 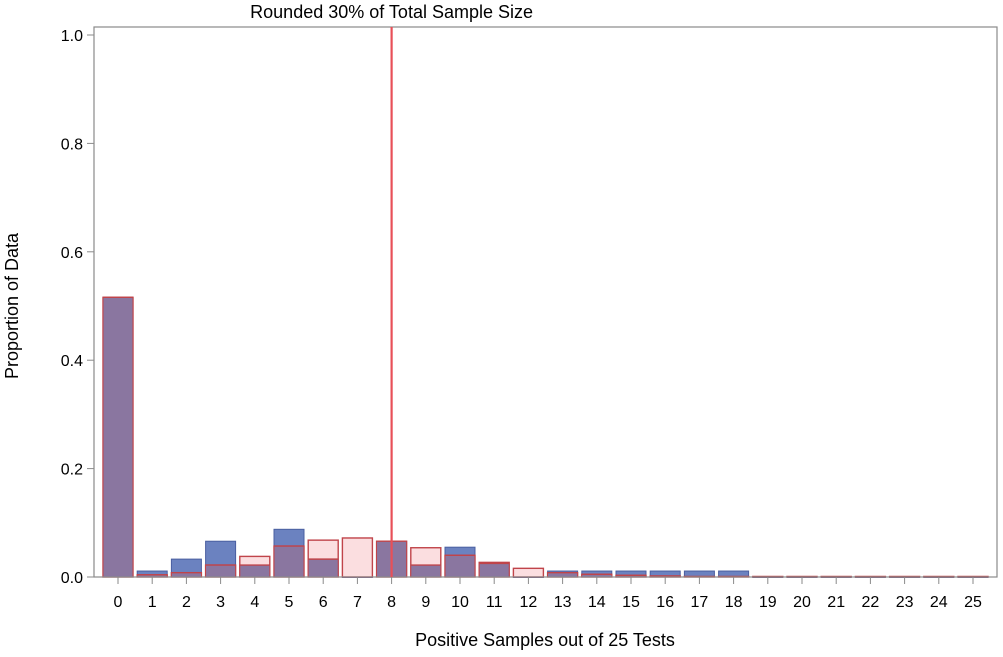 What do you see at coordinates (597, 602) in the screenshot?
I see `x-tick-label: 14` at bounding box center [597, 602].